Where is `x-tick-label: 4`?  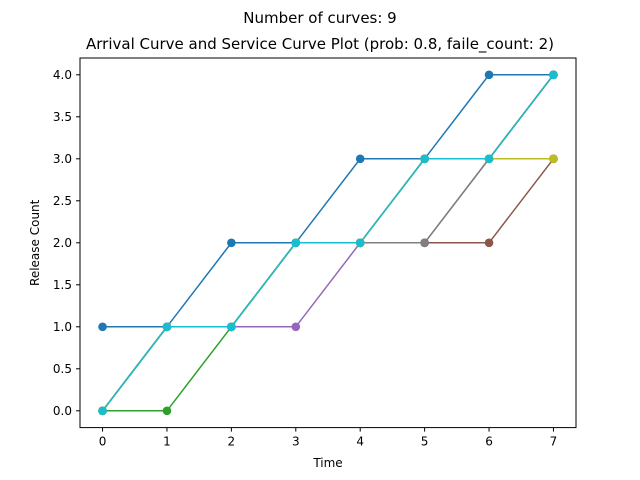 x-tick-label: 4 is located at coordinates (360, 442).